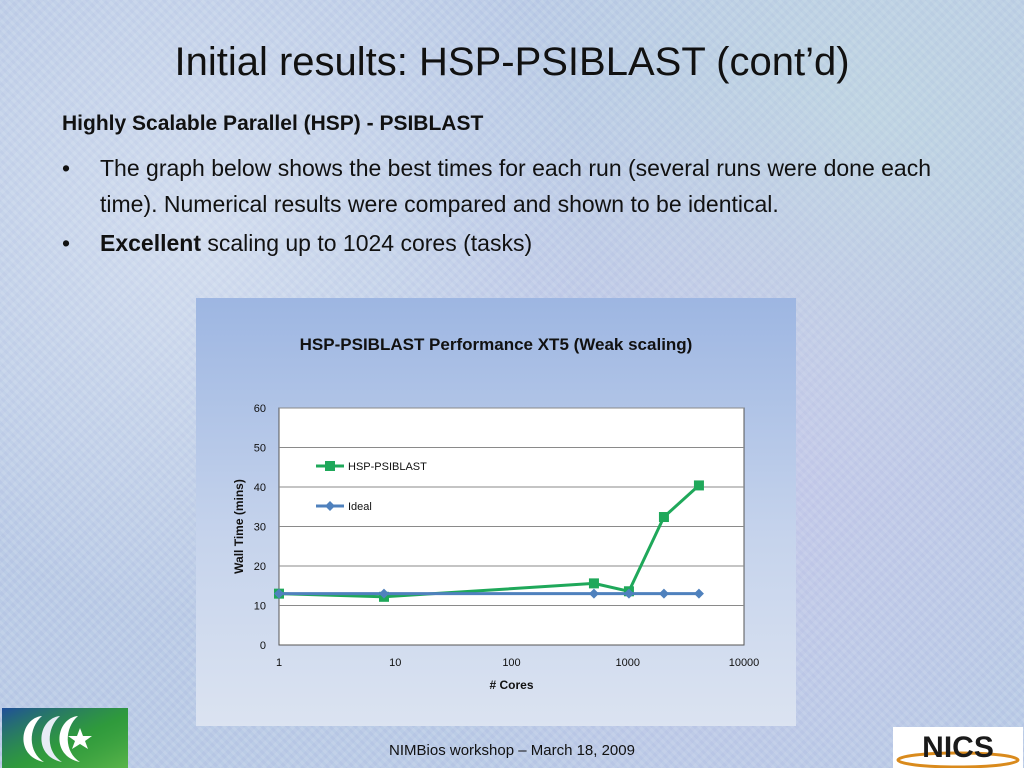 The height and width of the screenshot is (768, 1024). I want to click on footer-text: NIMBios workshop – March 18, 2009, so click(512, 750).